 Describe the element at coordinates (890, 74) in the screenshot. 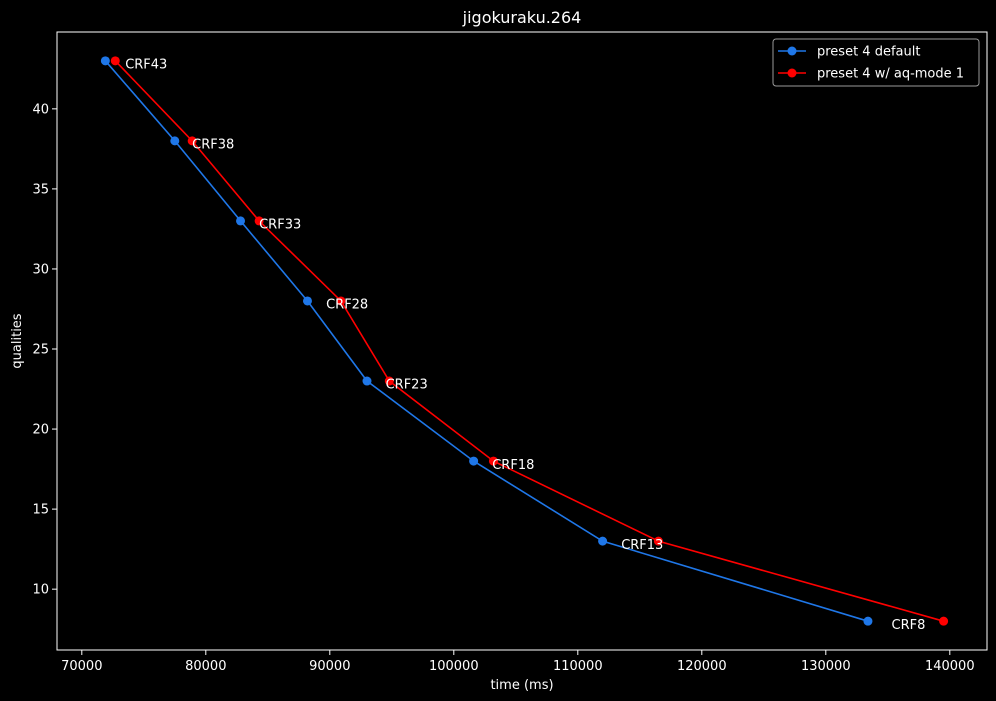

I see `legend-label: preset 4 w/ aq-mode 1` at that location.